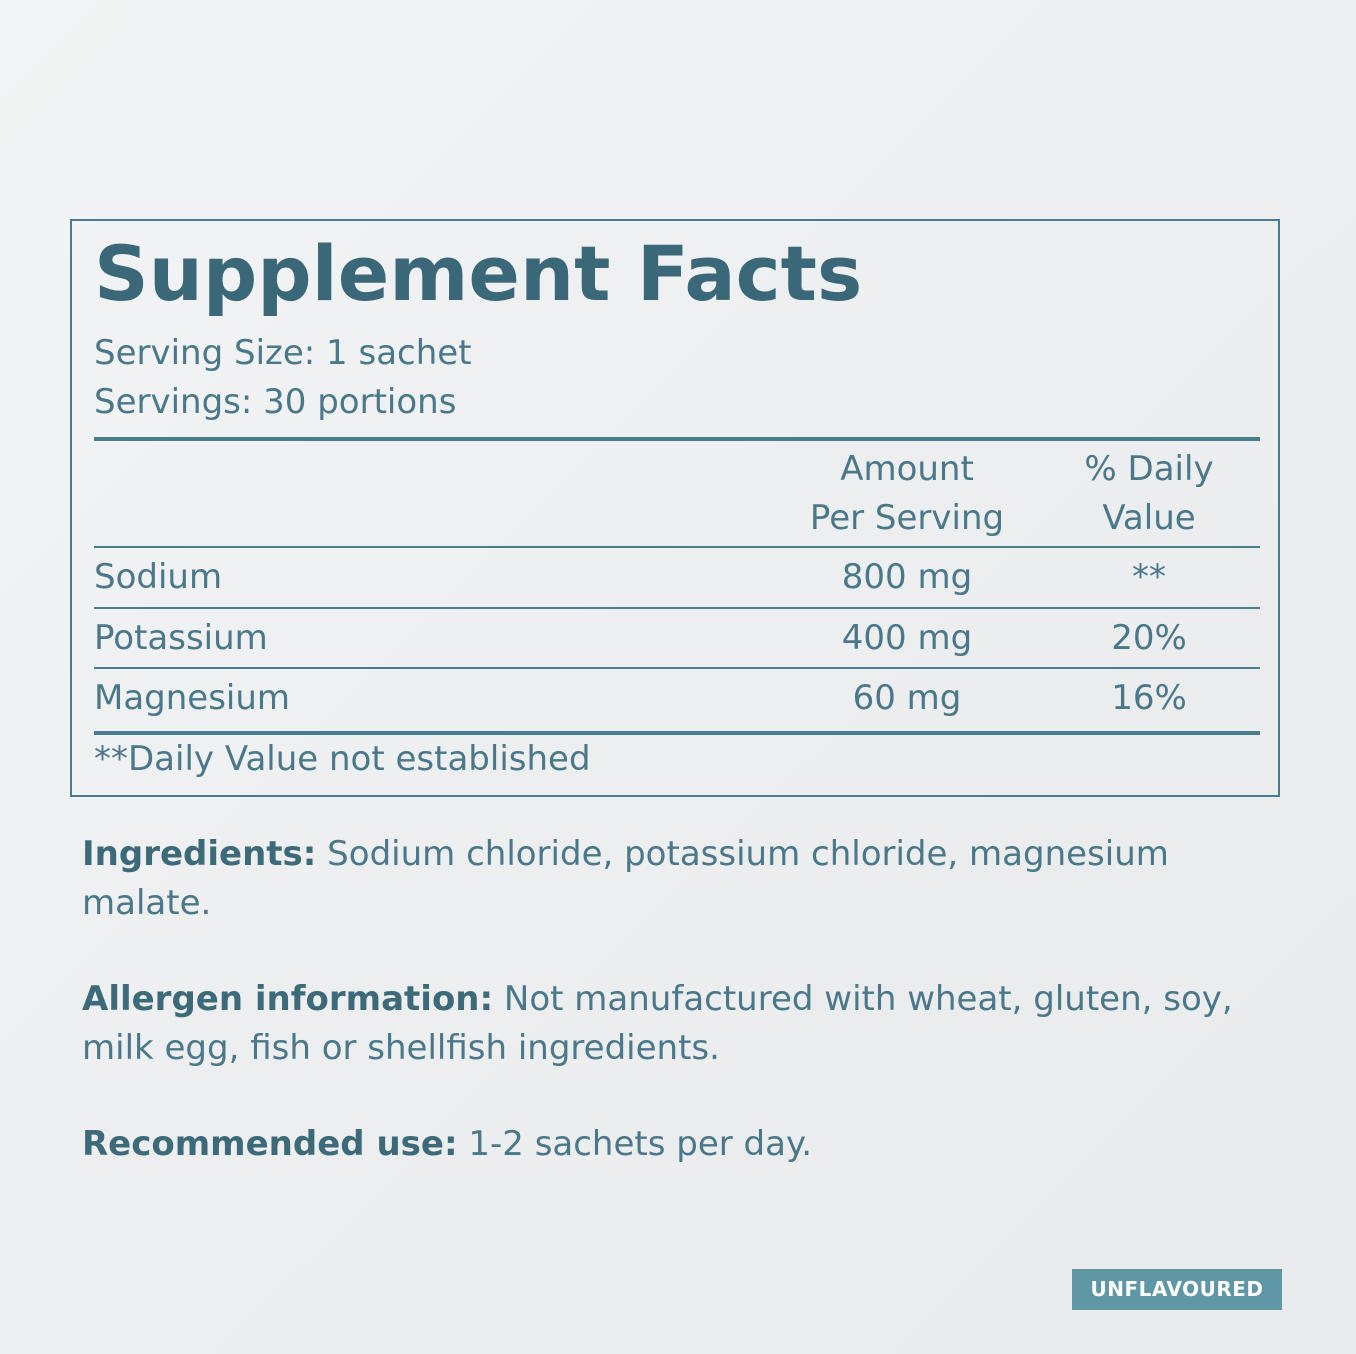  What do you see at coordinates (907, 638) in the screenshot?
I see `nutrient-amount: 400 mg` at bounding box center [907, 638].